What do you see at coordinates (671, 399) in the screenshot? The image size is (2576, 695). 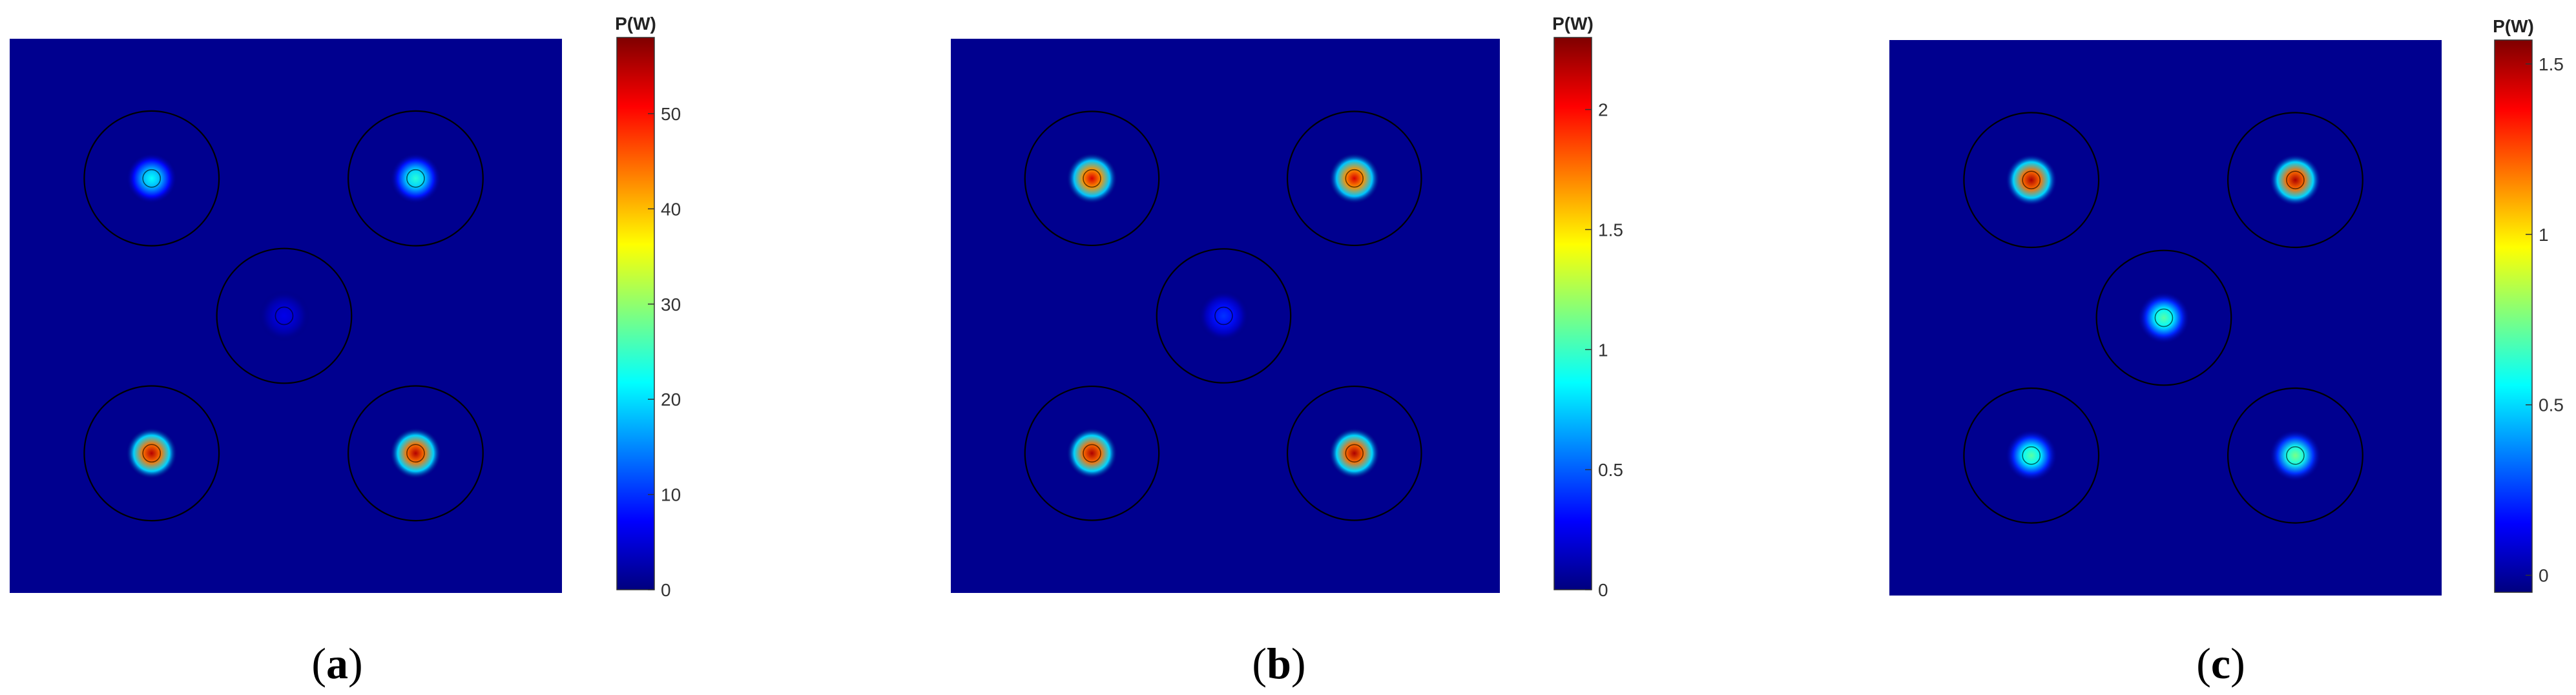 I see `colorbar-tick-label: 20` at bounding box center [671, 399].